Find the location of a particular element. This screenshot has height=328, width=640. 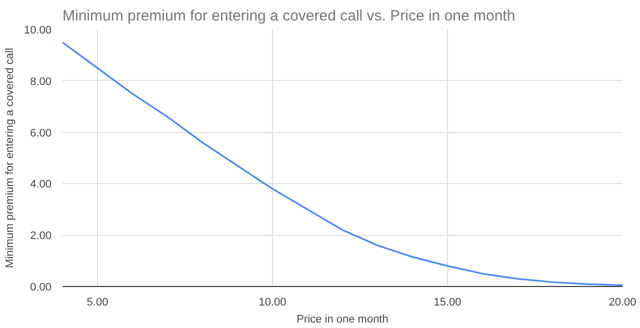

y-tick-label: 8.00 is located at coordinates (41, 82).